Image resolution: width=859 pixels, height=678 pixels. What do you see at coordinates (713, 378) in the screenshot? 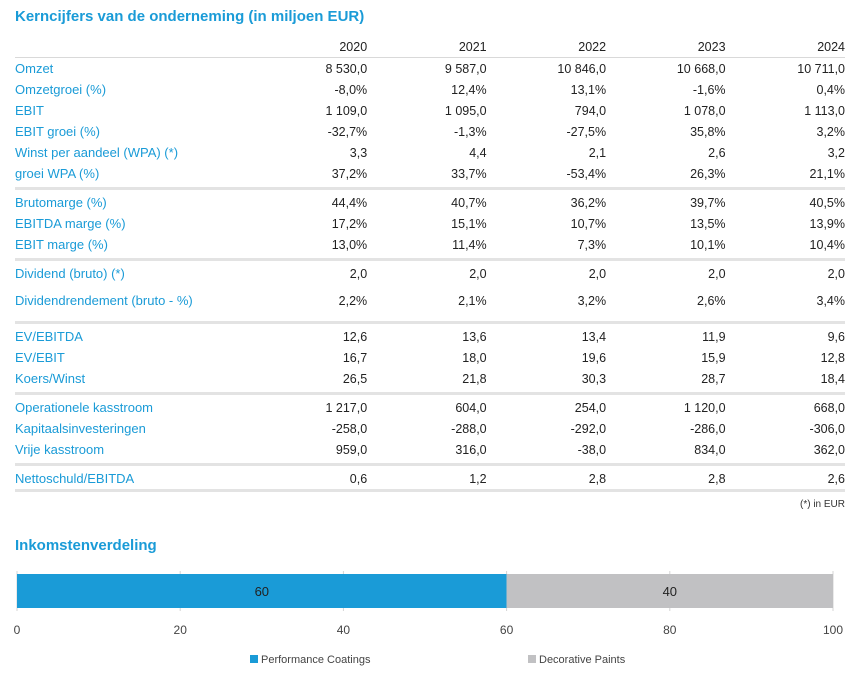
I see `cell-value: 28,7` at bounding box center [713, 378].